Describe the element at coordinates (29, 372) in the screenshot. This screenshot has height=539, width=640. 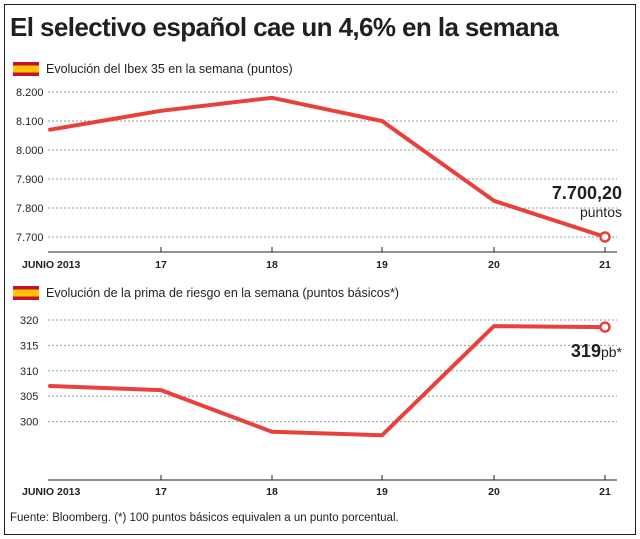
I see `y-tick-label: 310` at that location.